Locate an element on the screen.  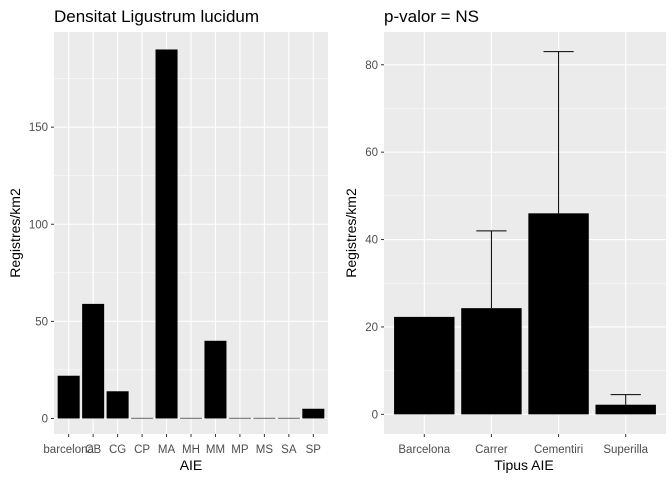
bar-carrer is located at coordinates (491, 361).